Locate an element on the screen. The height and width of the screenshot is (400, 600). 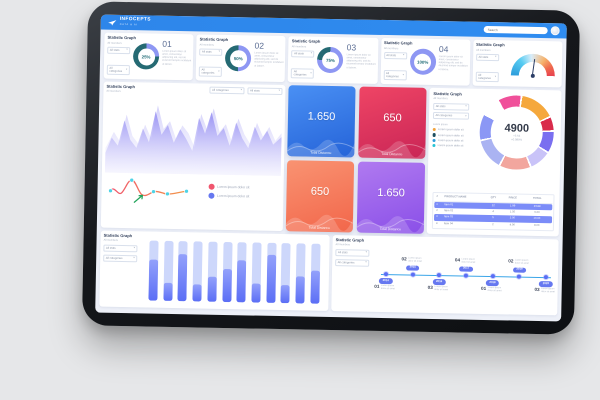
legend-item: Lorem ipsum dolor sit is located at coordinates (229, 186).